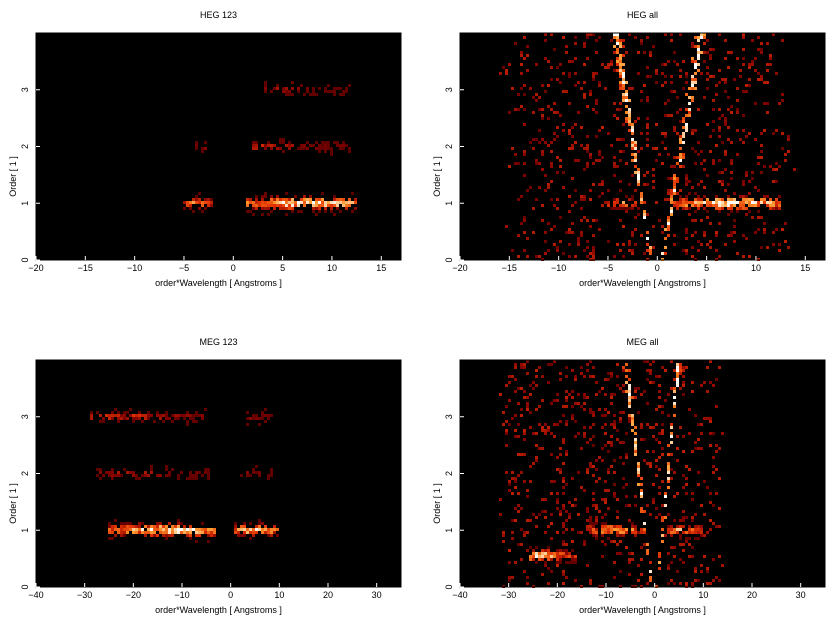 The image size is (836, 627). I want to click on x-axis-label: order*Wavelength [ Angstroms ], so click(218, 610).